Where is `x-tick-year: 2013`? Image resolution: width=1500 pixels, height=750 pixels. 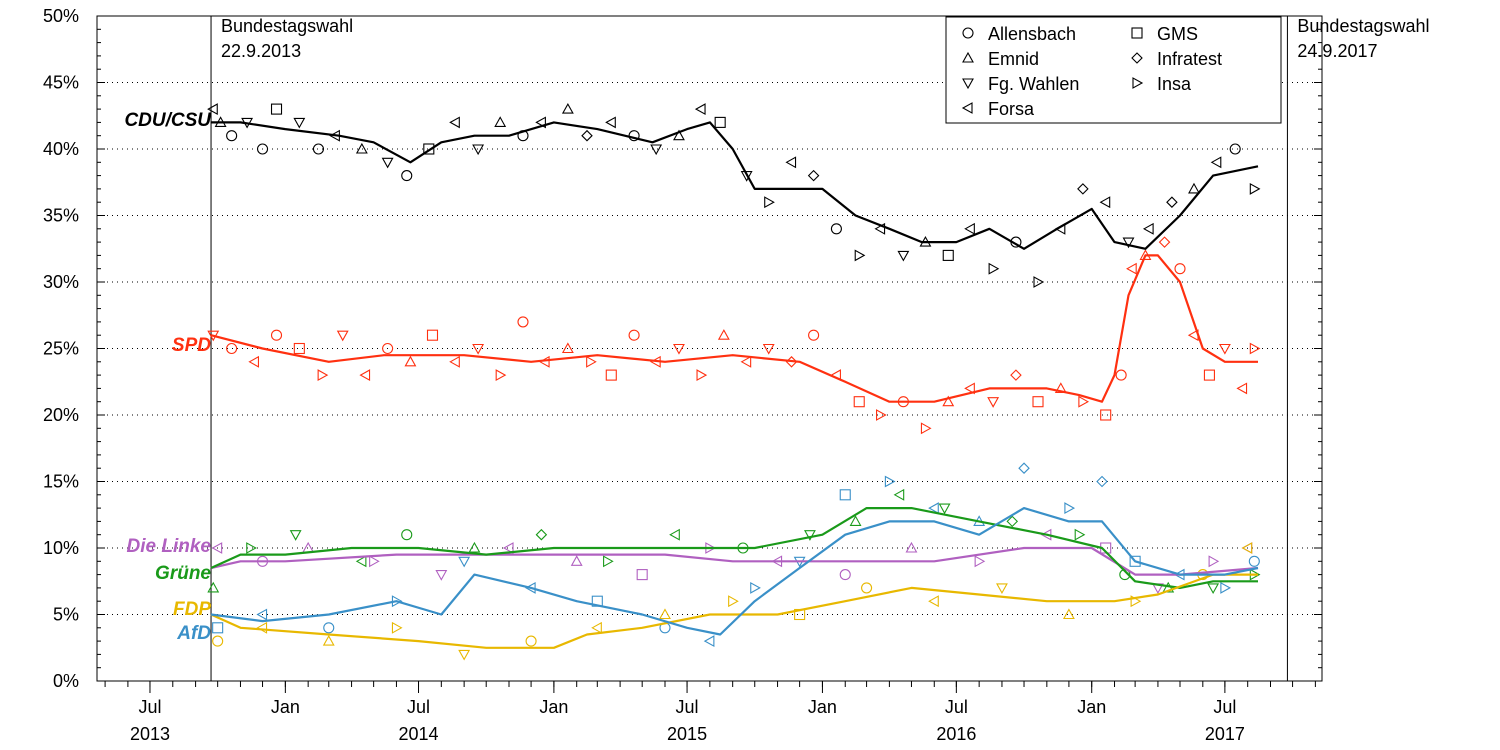 x-tick-year: 2013 is located at coordinates (150, 734).